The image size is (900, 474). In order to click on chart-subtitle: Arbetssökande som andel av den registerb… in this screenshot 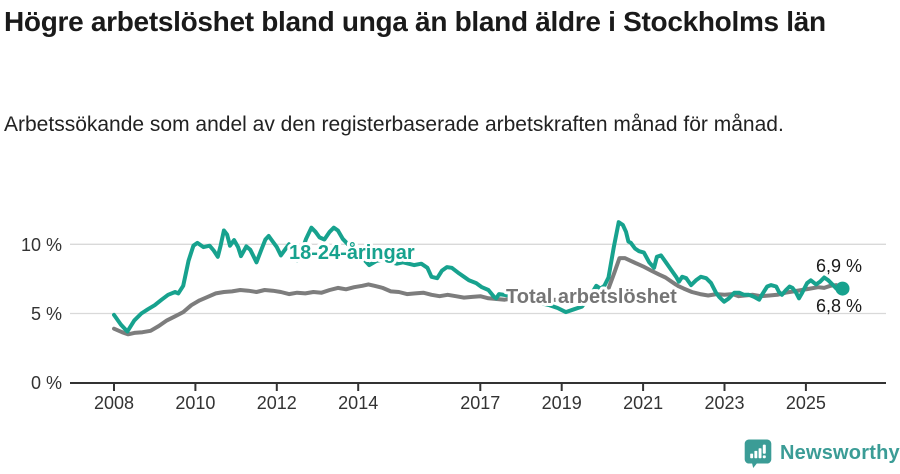, I will do `click(394, 124)`.